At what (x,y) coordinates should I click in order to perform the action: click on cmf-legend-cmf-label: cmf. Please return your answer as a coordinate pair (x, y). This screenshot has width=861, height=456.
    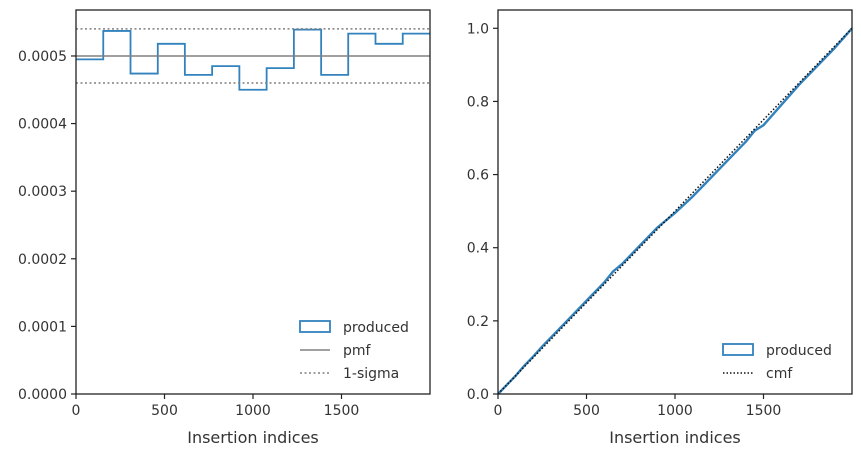
    Looking at the image, I should click on (779, 374).